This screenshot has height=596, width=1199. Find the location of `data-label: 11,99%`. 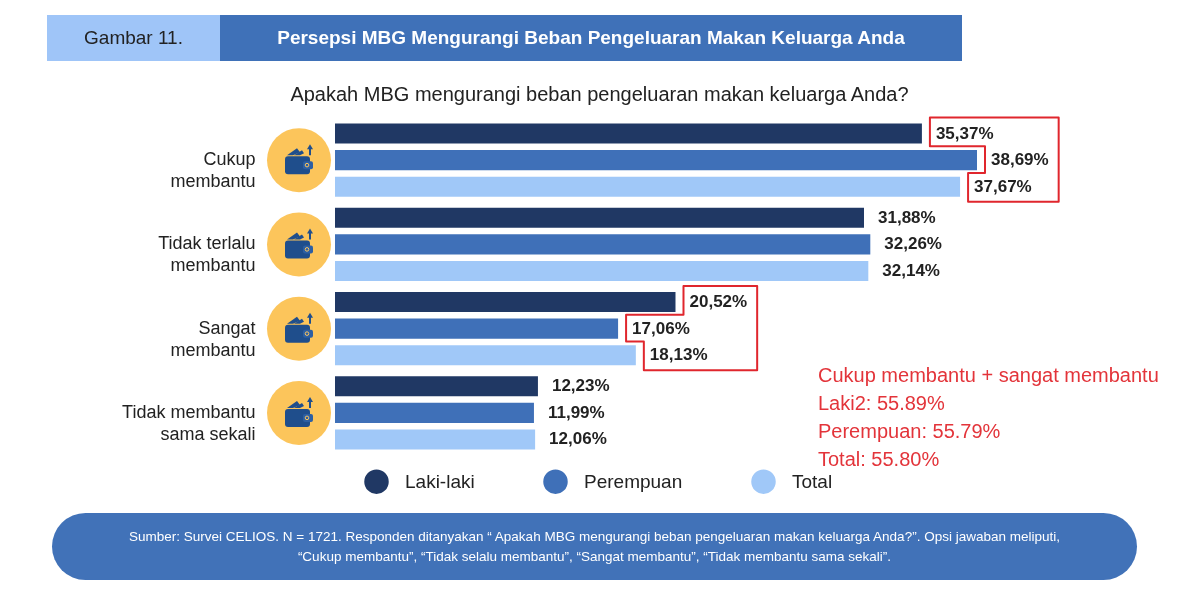

data-label: 11,99% is located at coordinates (576, 412).